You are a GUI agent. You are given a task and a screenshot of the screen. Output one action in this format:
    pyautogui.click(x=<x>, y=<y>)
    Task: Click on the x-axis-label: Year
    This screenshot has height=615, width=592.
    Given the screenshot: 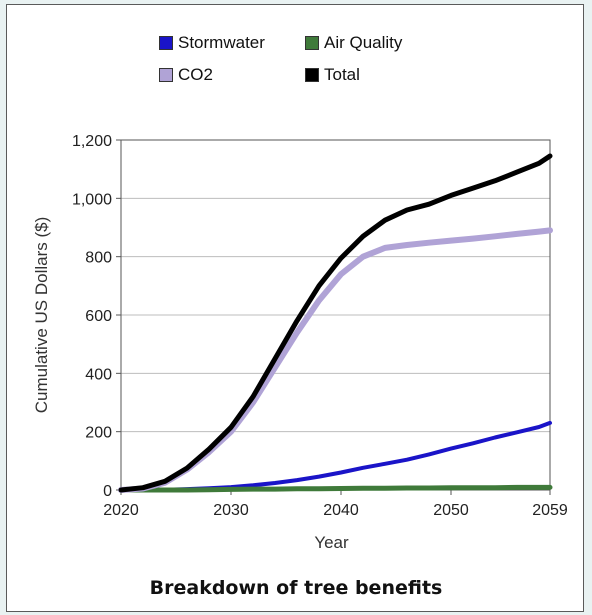 What is the action you would take?
    pyautogui.click(x=331, y=542)
    